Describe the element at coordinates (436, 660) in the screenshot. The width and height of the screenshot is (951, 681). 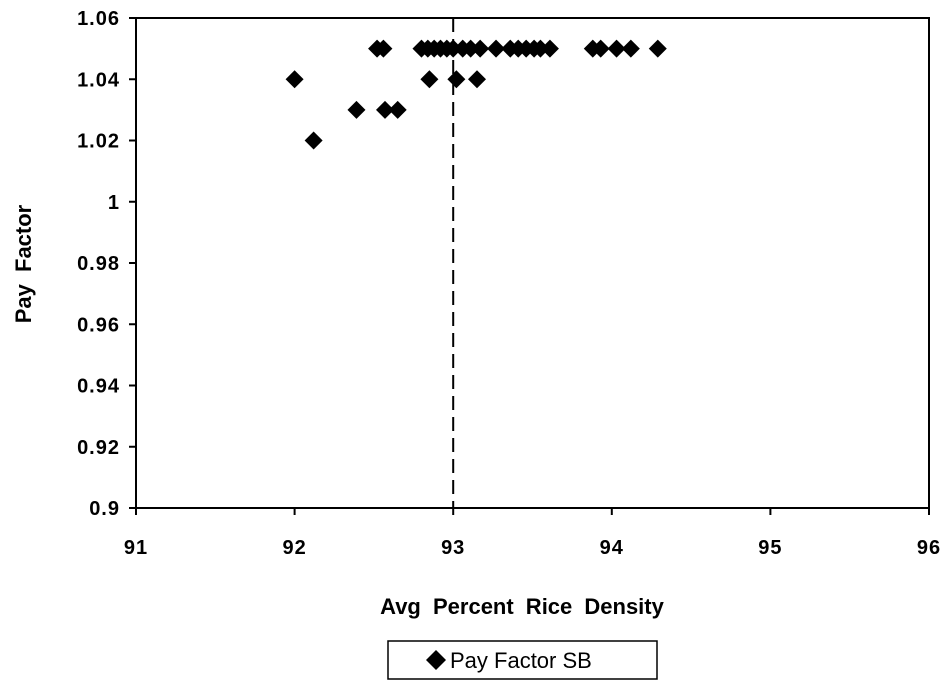
I see `legend-diamond-icon` at that location.